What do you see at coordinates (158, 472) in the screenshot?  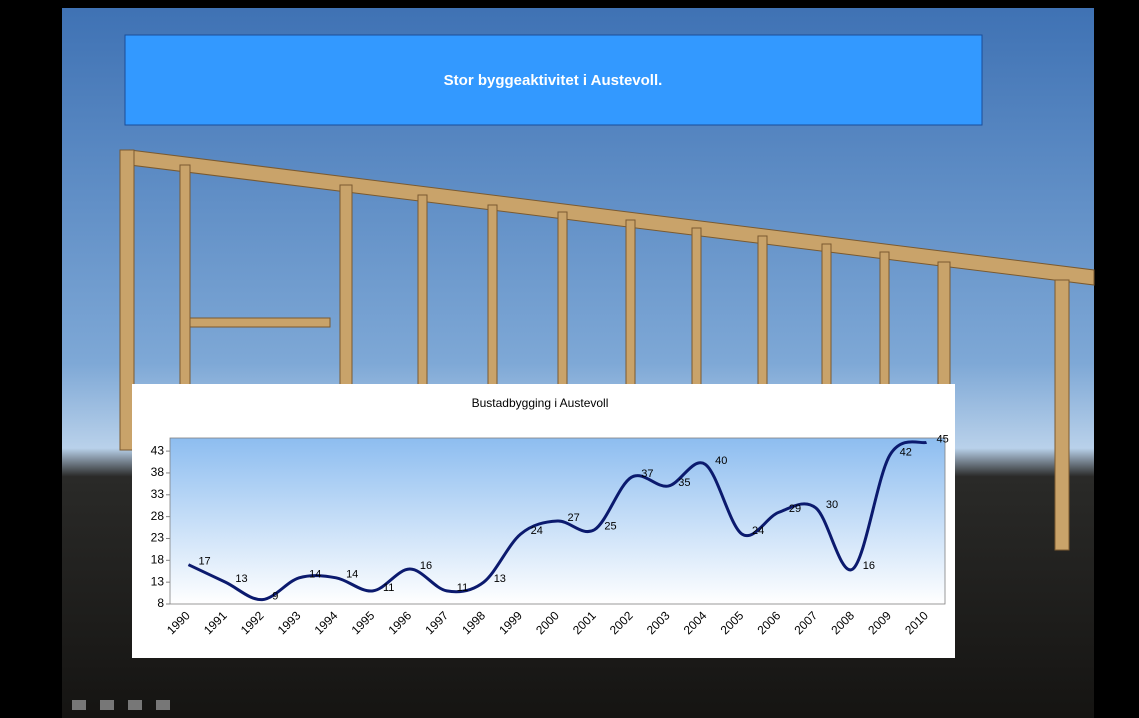 I see `y-tick-label: 38` at bounding box center [158, 472].